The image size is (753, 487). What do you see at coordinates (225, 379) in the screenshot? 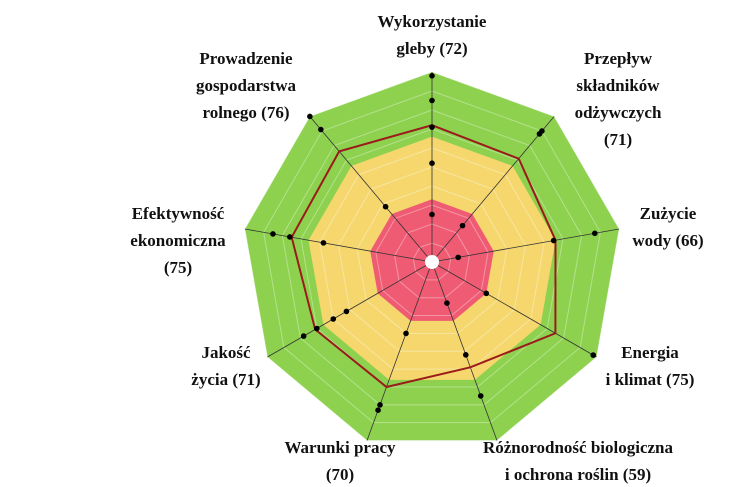
I see `axis-label-line: życia (71)` at bounding box center [225, 379].